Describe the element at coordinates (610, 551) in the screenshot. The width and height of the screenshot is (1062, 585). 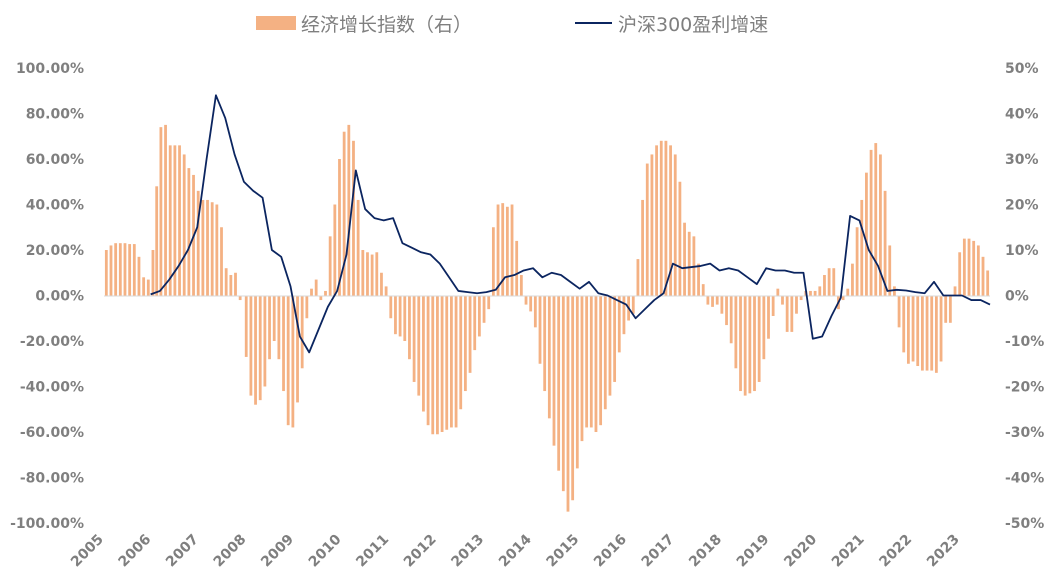
I see `x-tick-label: 2016` at that location.